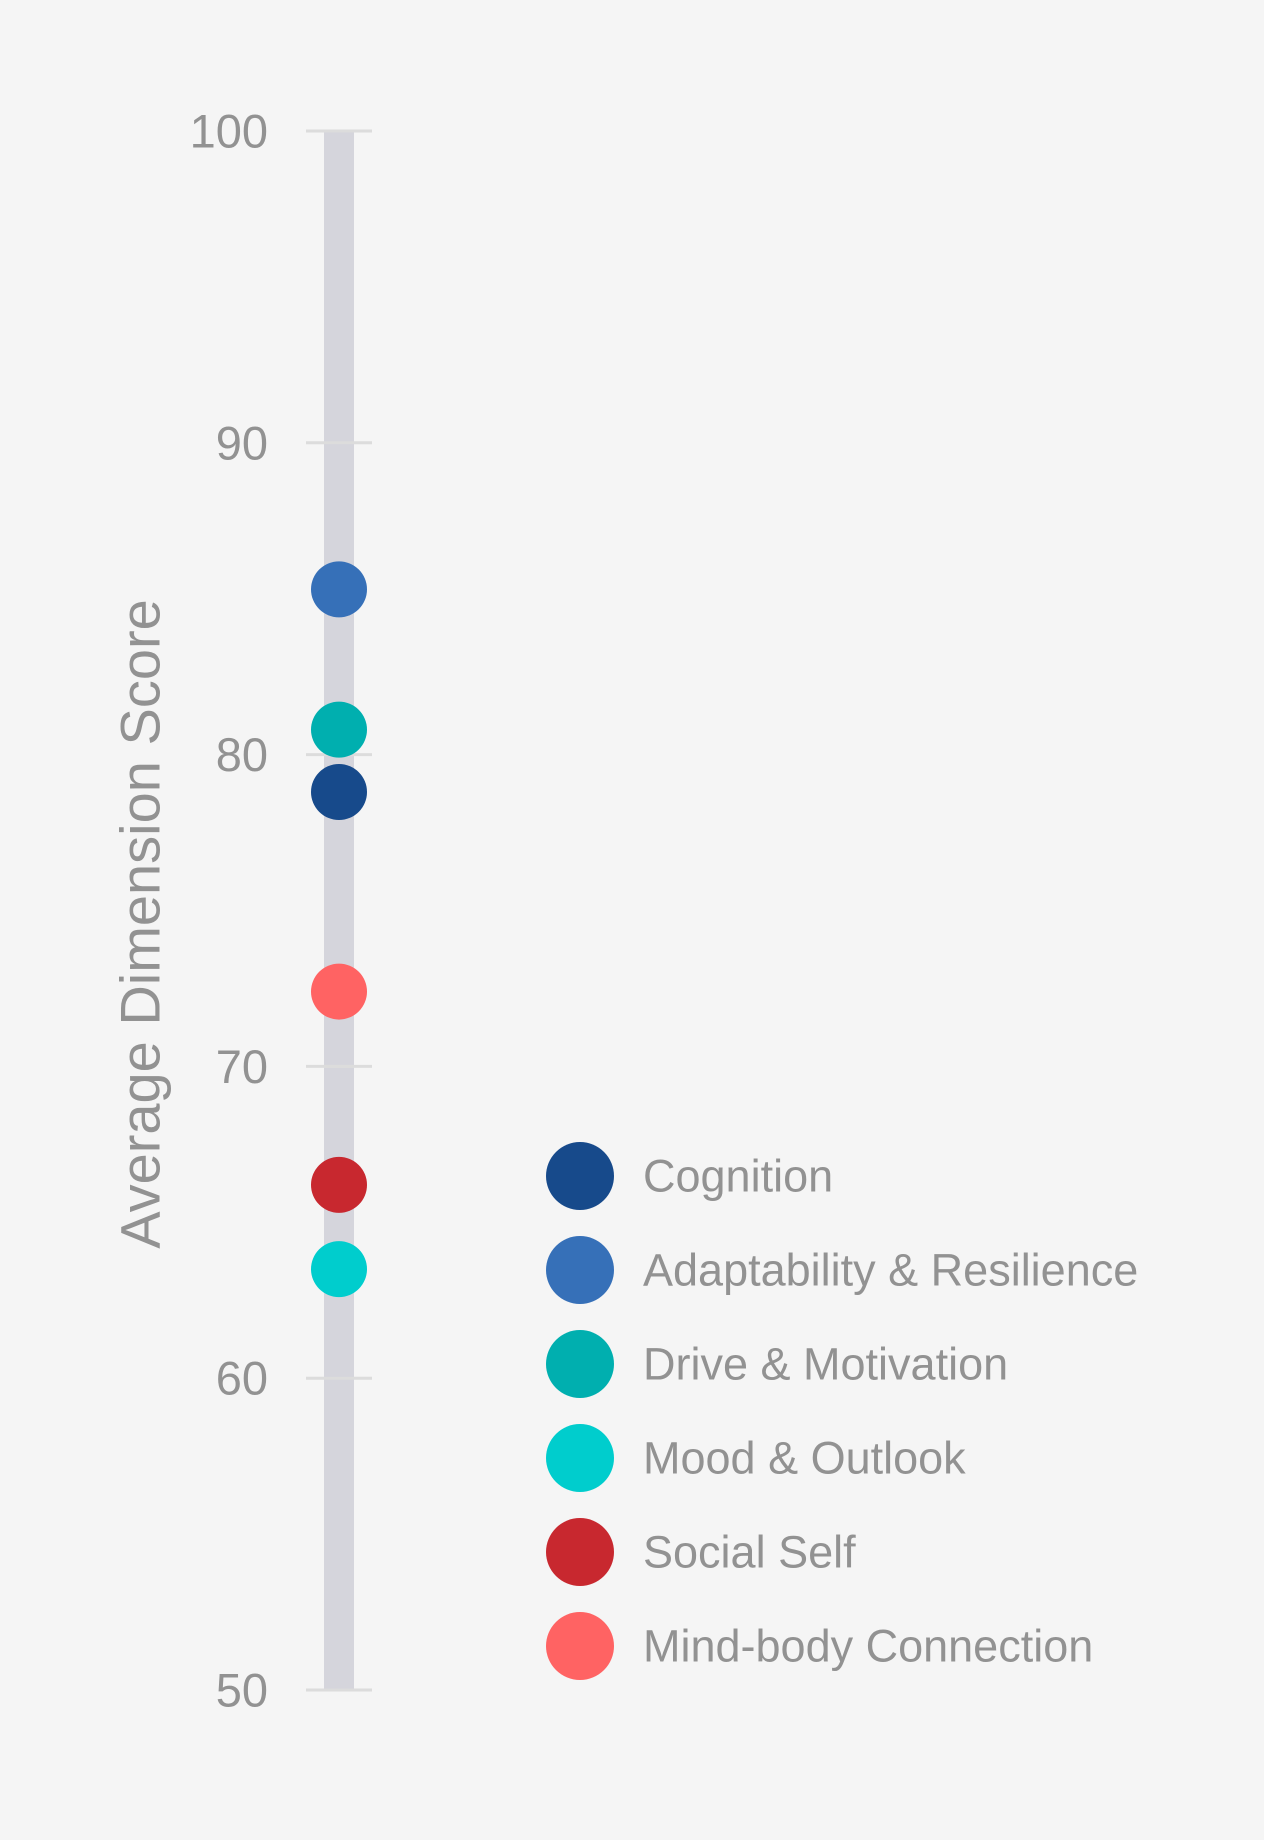  What do you see at coordinates (242, 442) in the screenshot?
I see `y-tick-label: 90` at bounding box center [242, 442].